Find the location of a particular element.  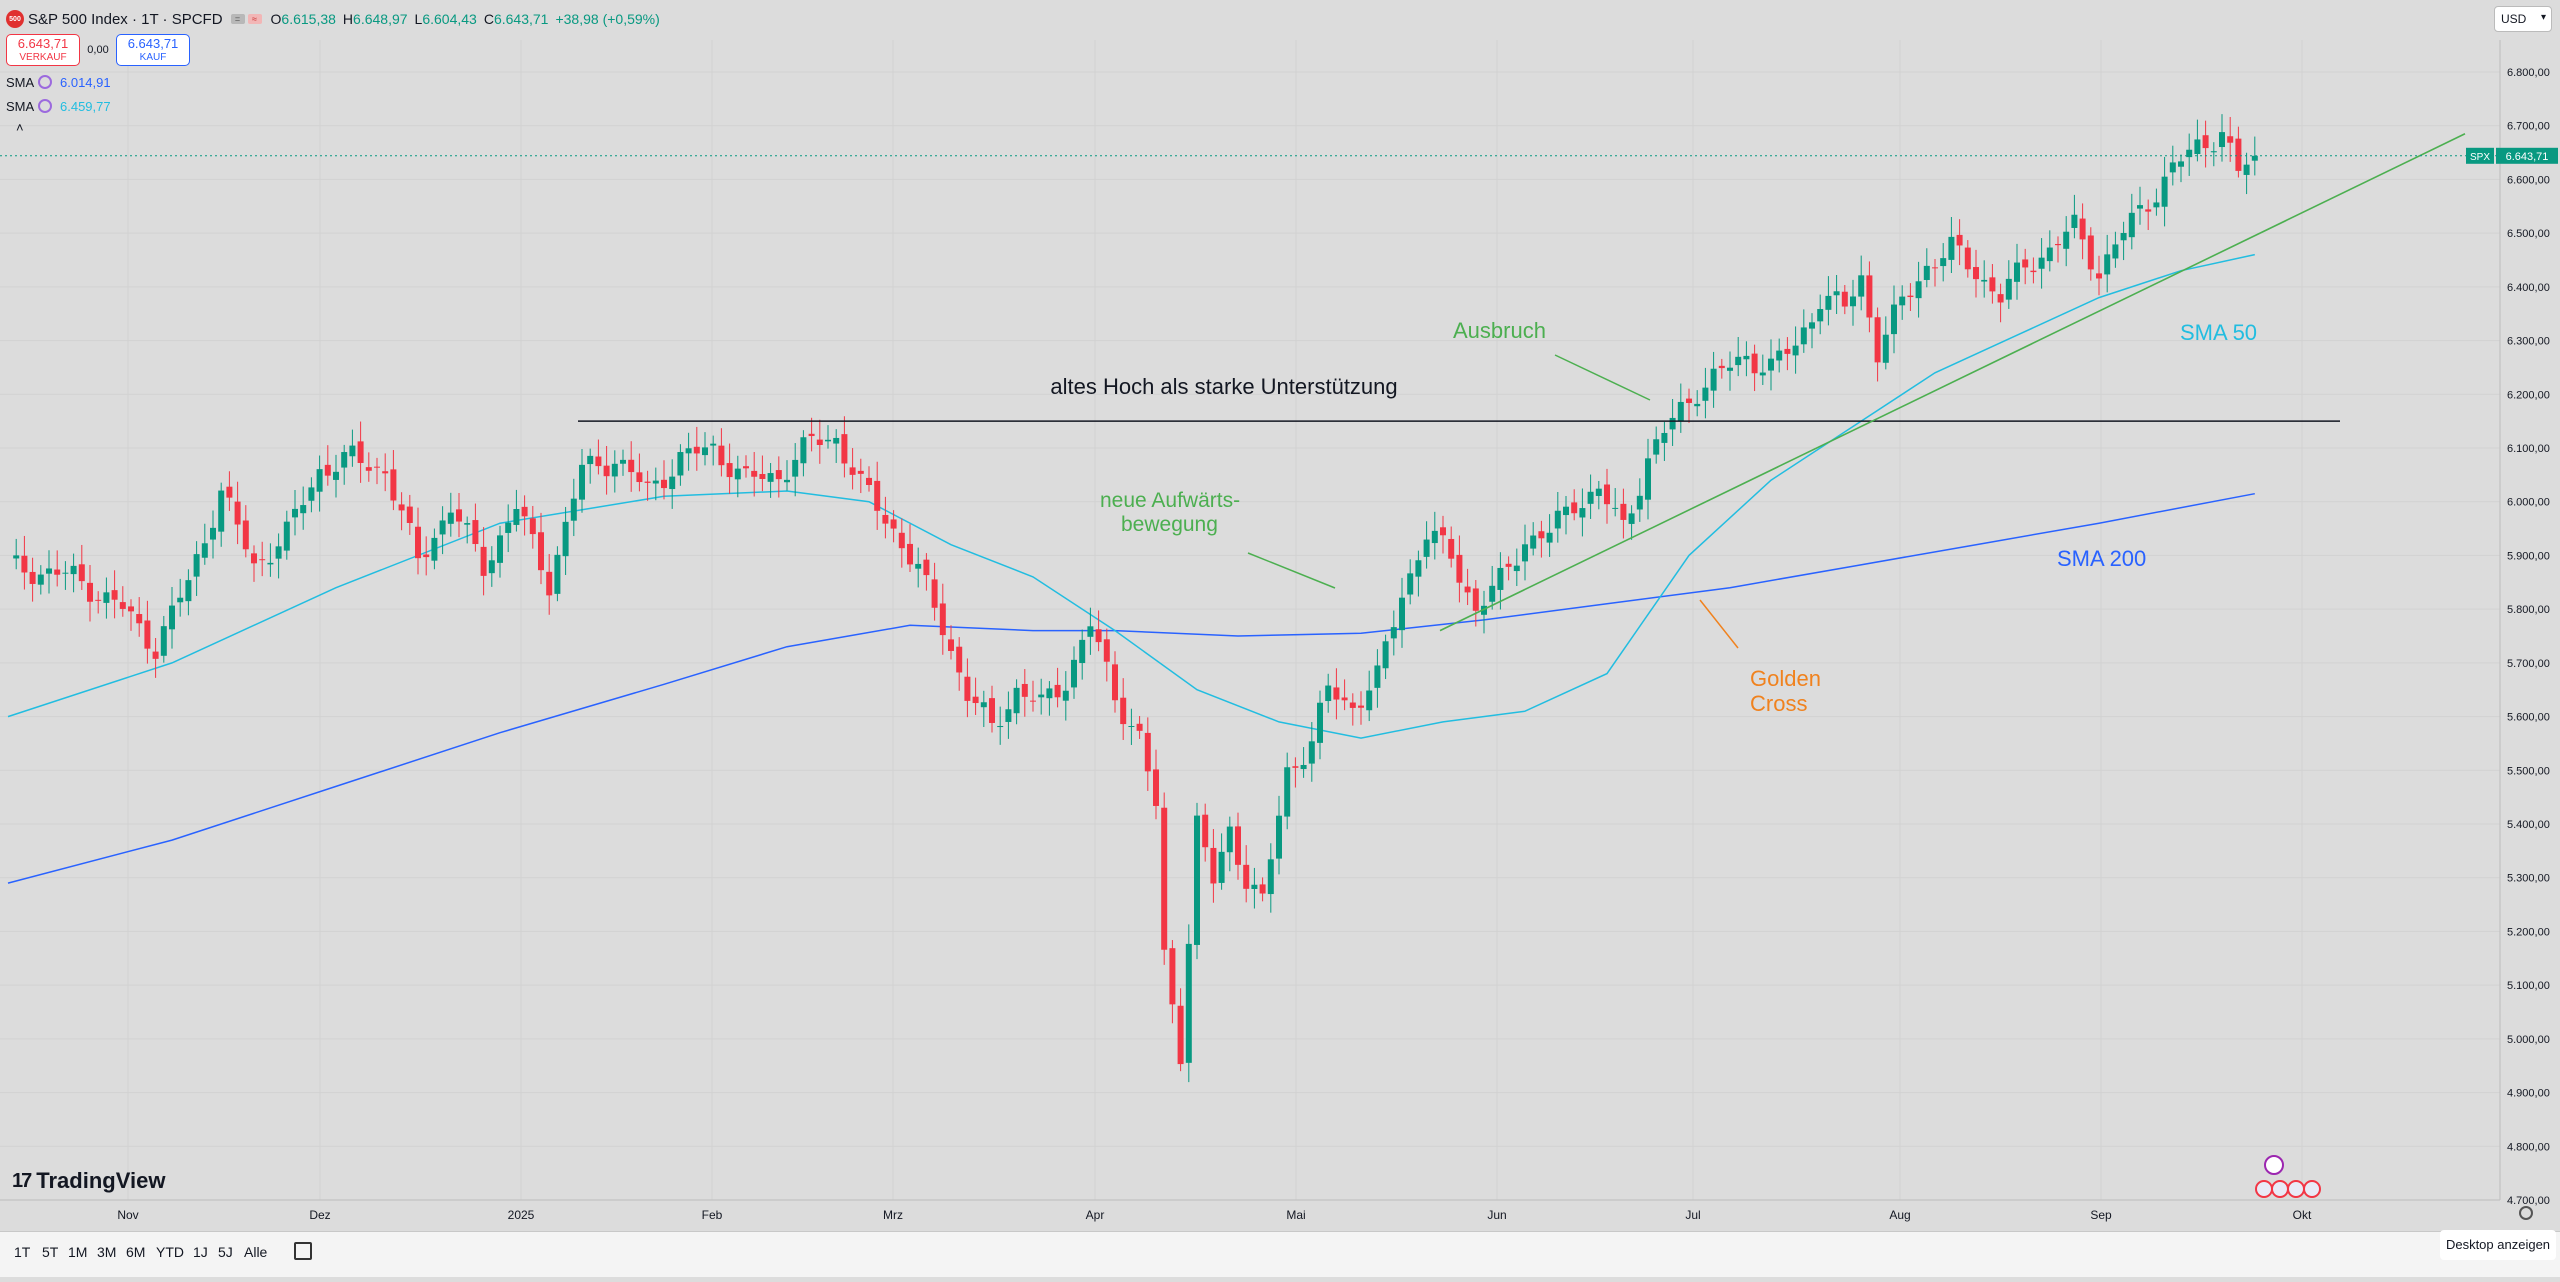

x-tick-label: Mai is located at coordinates (1295, 1215).